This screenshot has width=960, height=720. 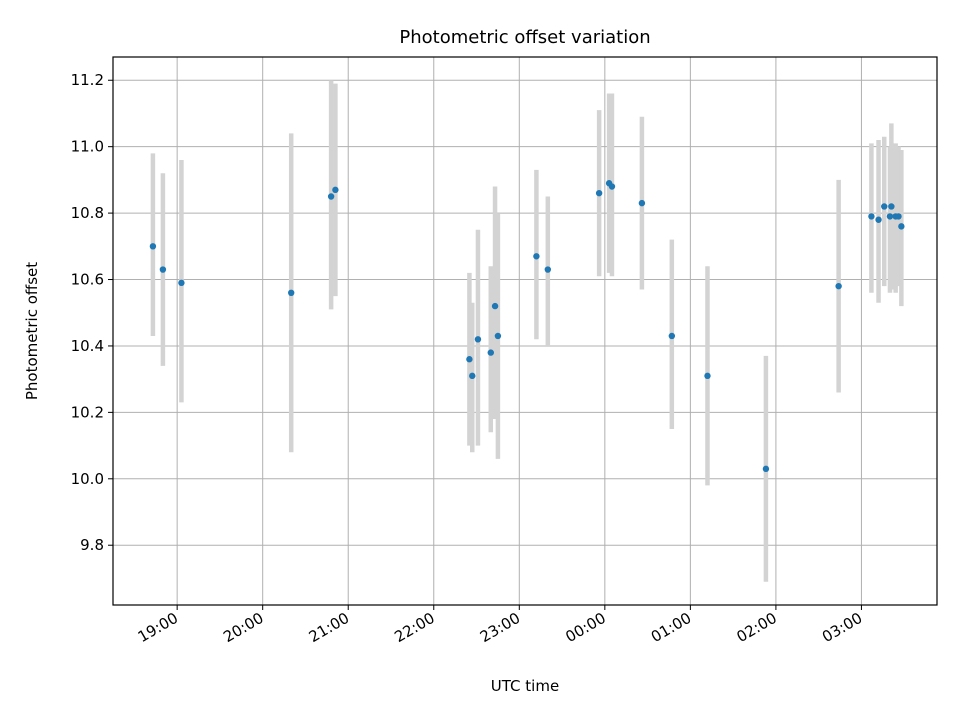 What do you see at coordinates (32, 331) in the screenshot?
I see `y-axis-label: Photometric offset` at bounding box center [32, 331].